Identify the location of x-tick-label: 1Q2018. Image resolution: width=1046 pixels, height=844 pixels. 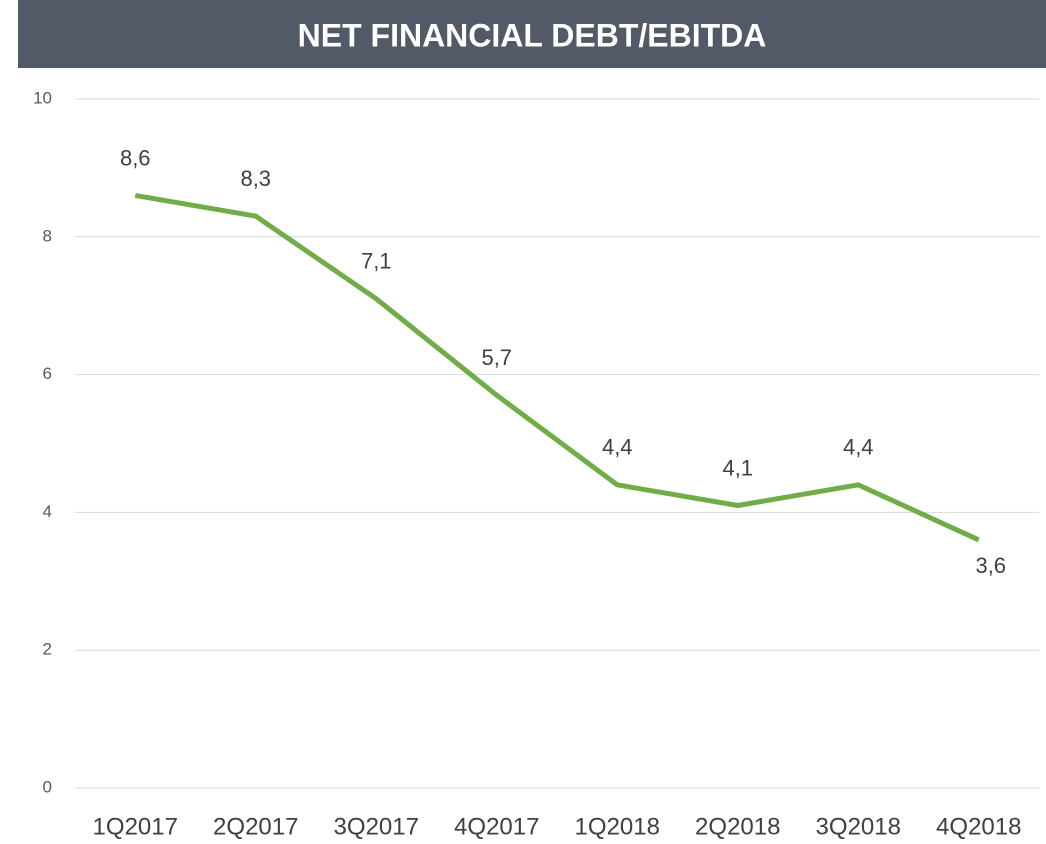
(617, 826).